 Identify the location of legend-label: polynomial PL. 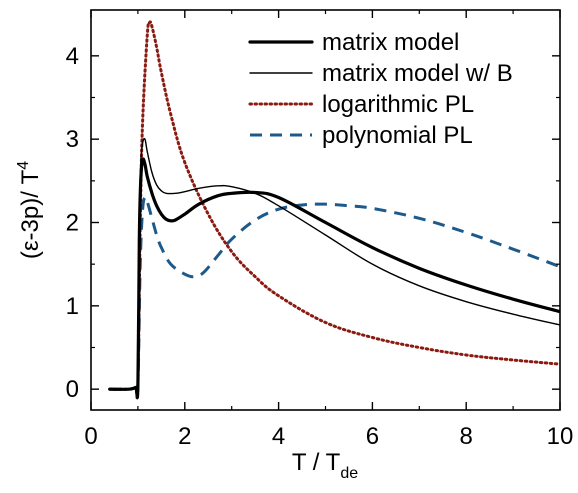
(397, 135).